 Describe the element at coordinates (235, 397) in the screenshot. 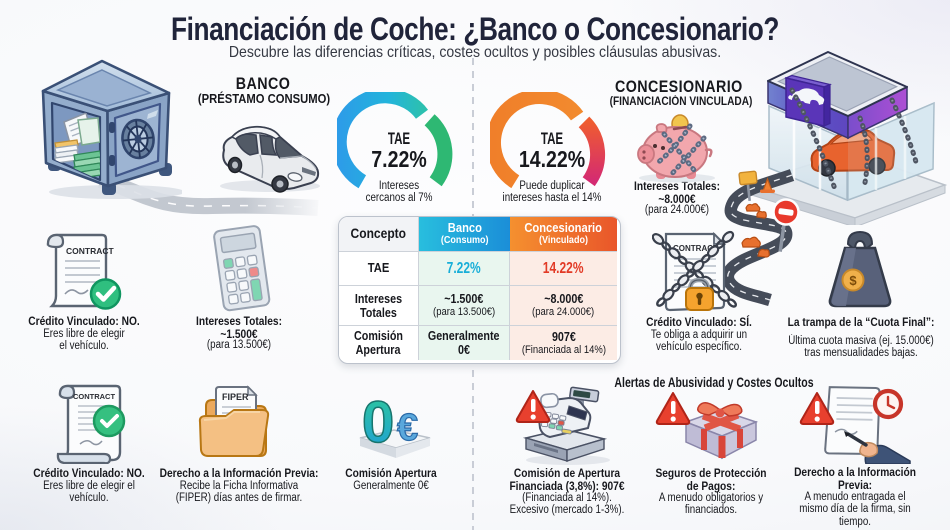

I see `svg-text: FIPER` at that location.